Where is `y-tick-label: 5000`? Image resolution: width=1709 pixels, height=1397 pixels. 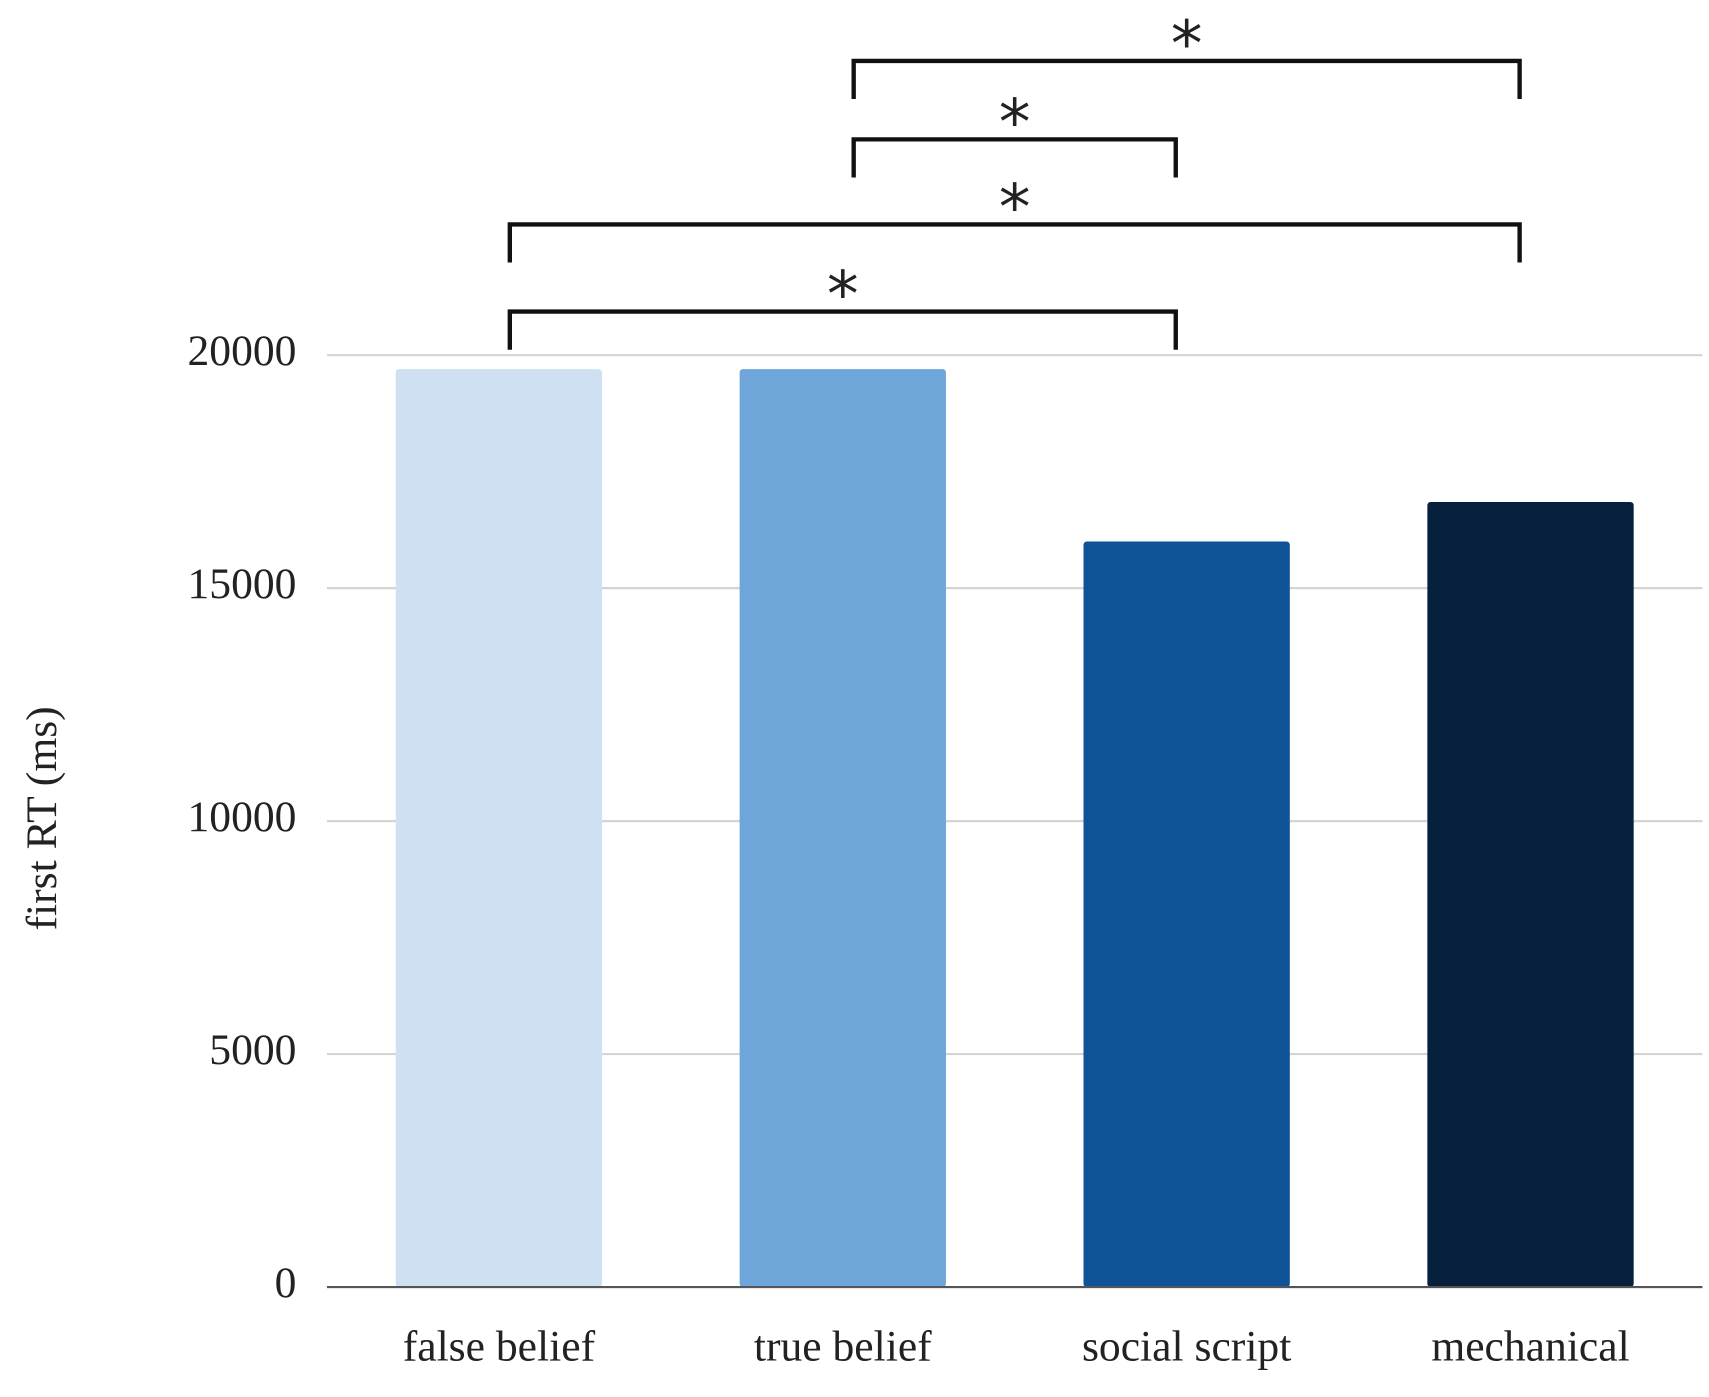
y-tick-label: 5000 is located at coordinates (252, 1050).